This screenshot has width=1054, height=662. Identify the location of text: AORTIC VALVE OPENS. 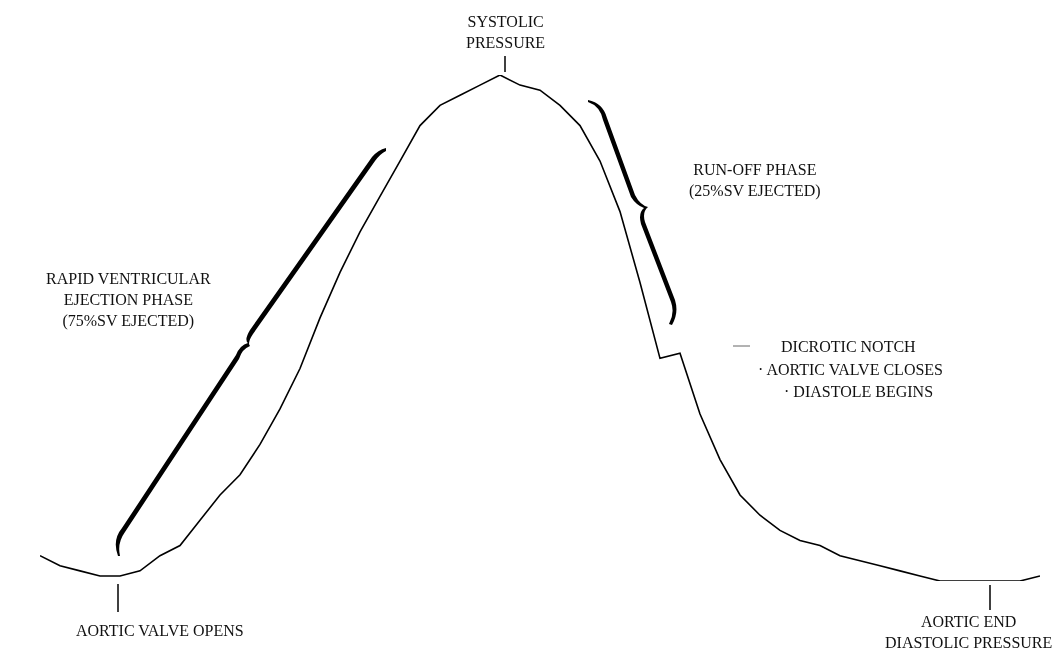
(160, 630).